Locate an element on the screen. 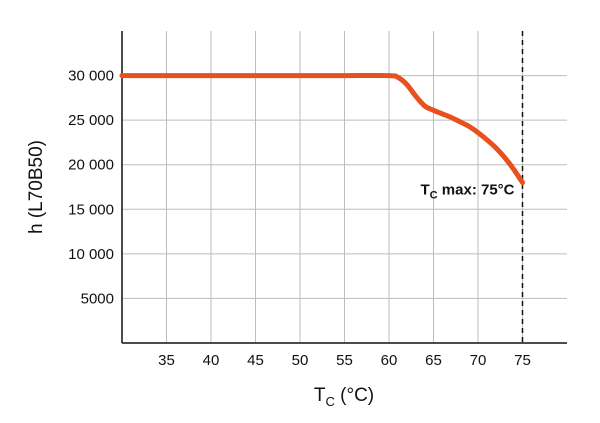 Image resolution: width=600 pixels, height=423 pixels. y-tick-label: 5000 is located at coordinates (97, 298).